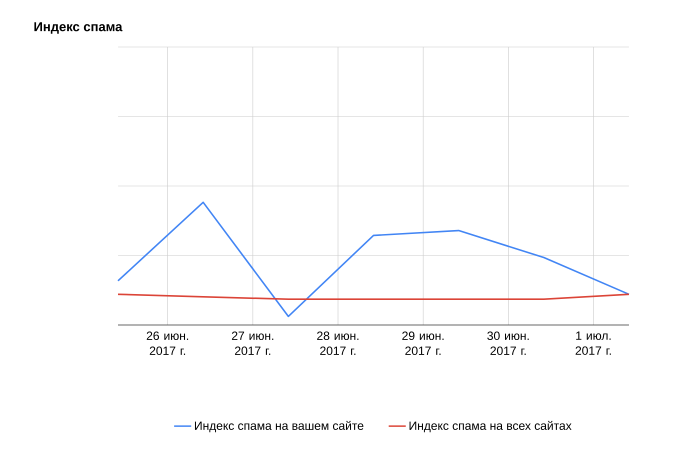  What do you see at coordinates (279, 426) in the screenshot?
I see `legend-label: Индекс спама на вашем сайте` at bounding box center [279, 426].